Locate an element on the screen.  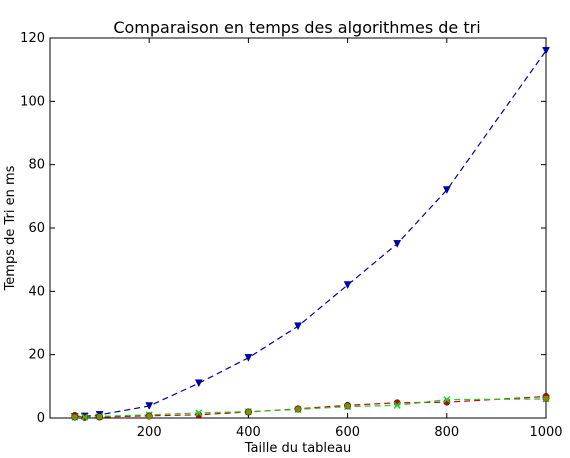
x-axis-label: Taille du tableau is located at coordinates (297, 448).